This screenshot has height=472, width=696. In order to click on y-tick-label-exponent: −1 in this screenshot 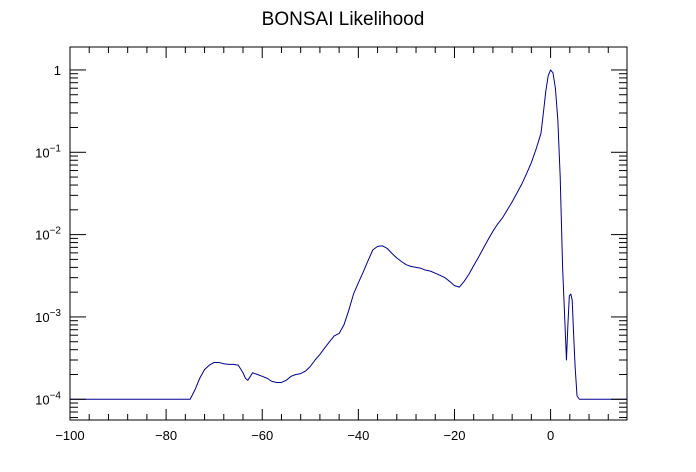, I will do `click(56, 148)`.